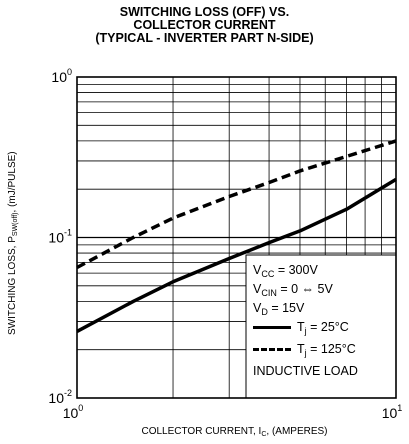 This screenshot has height=444, width=409. I want to click on legend-vd-rest: = 15V, so click(286, 308).